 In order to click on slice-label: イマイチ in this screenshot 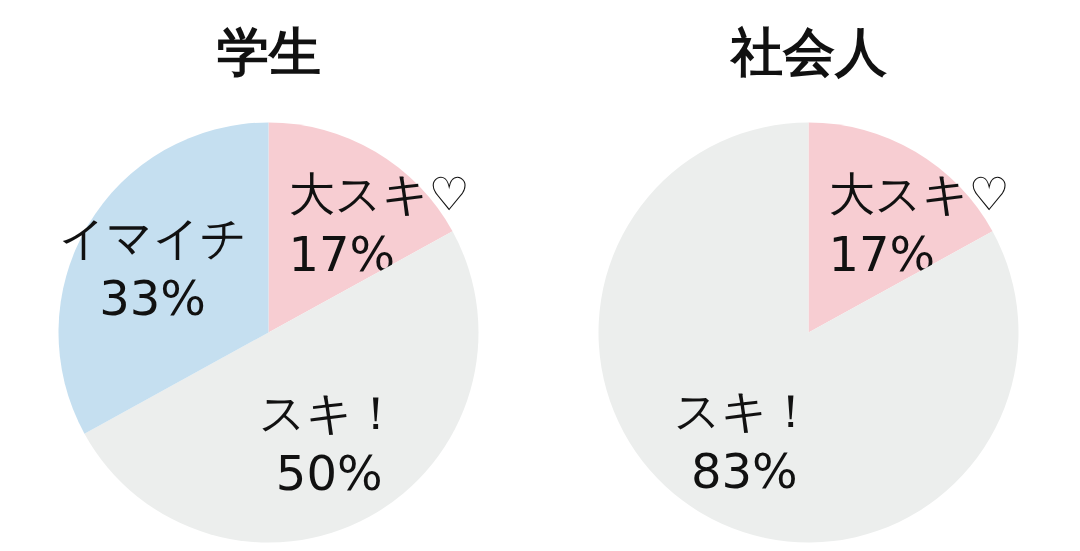, I will do `click(152, 238)`.